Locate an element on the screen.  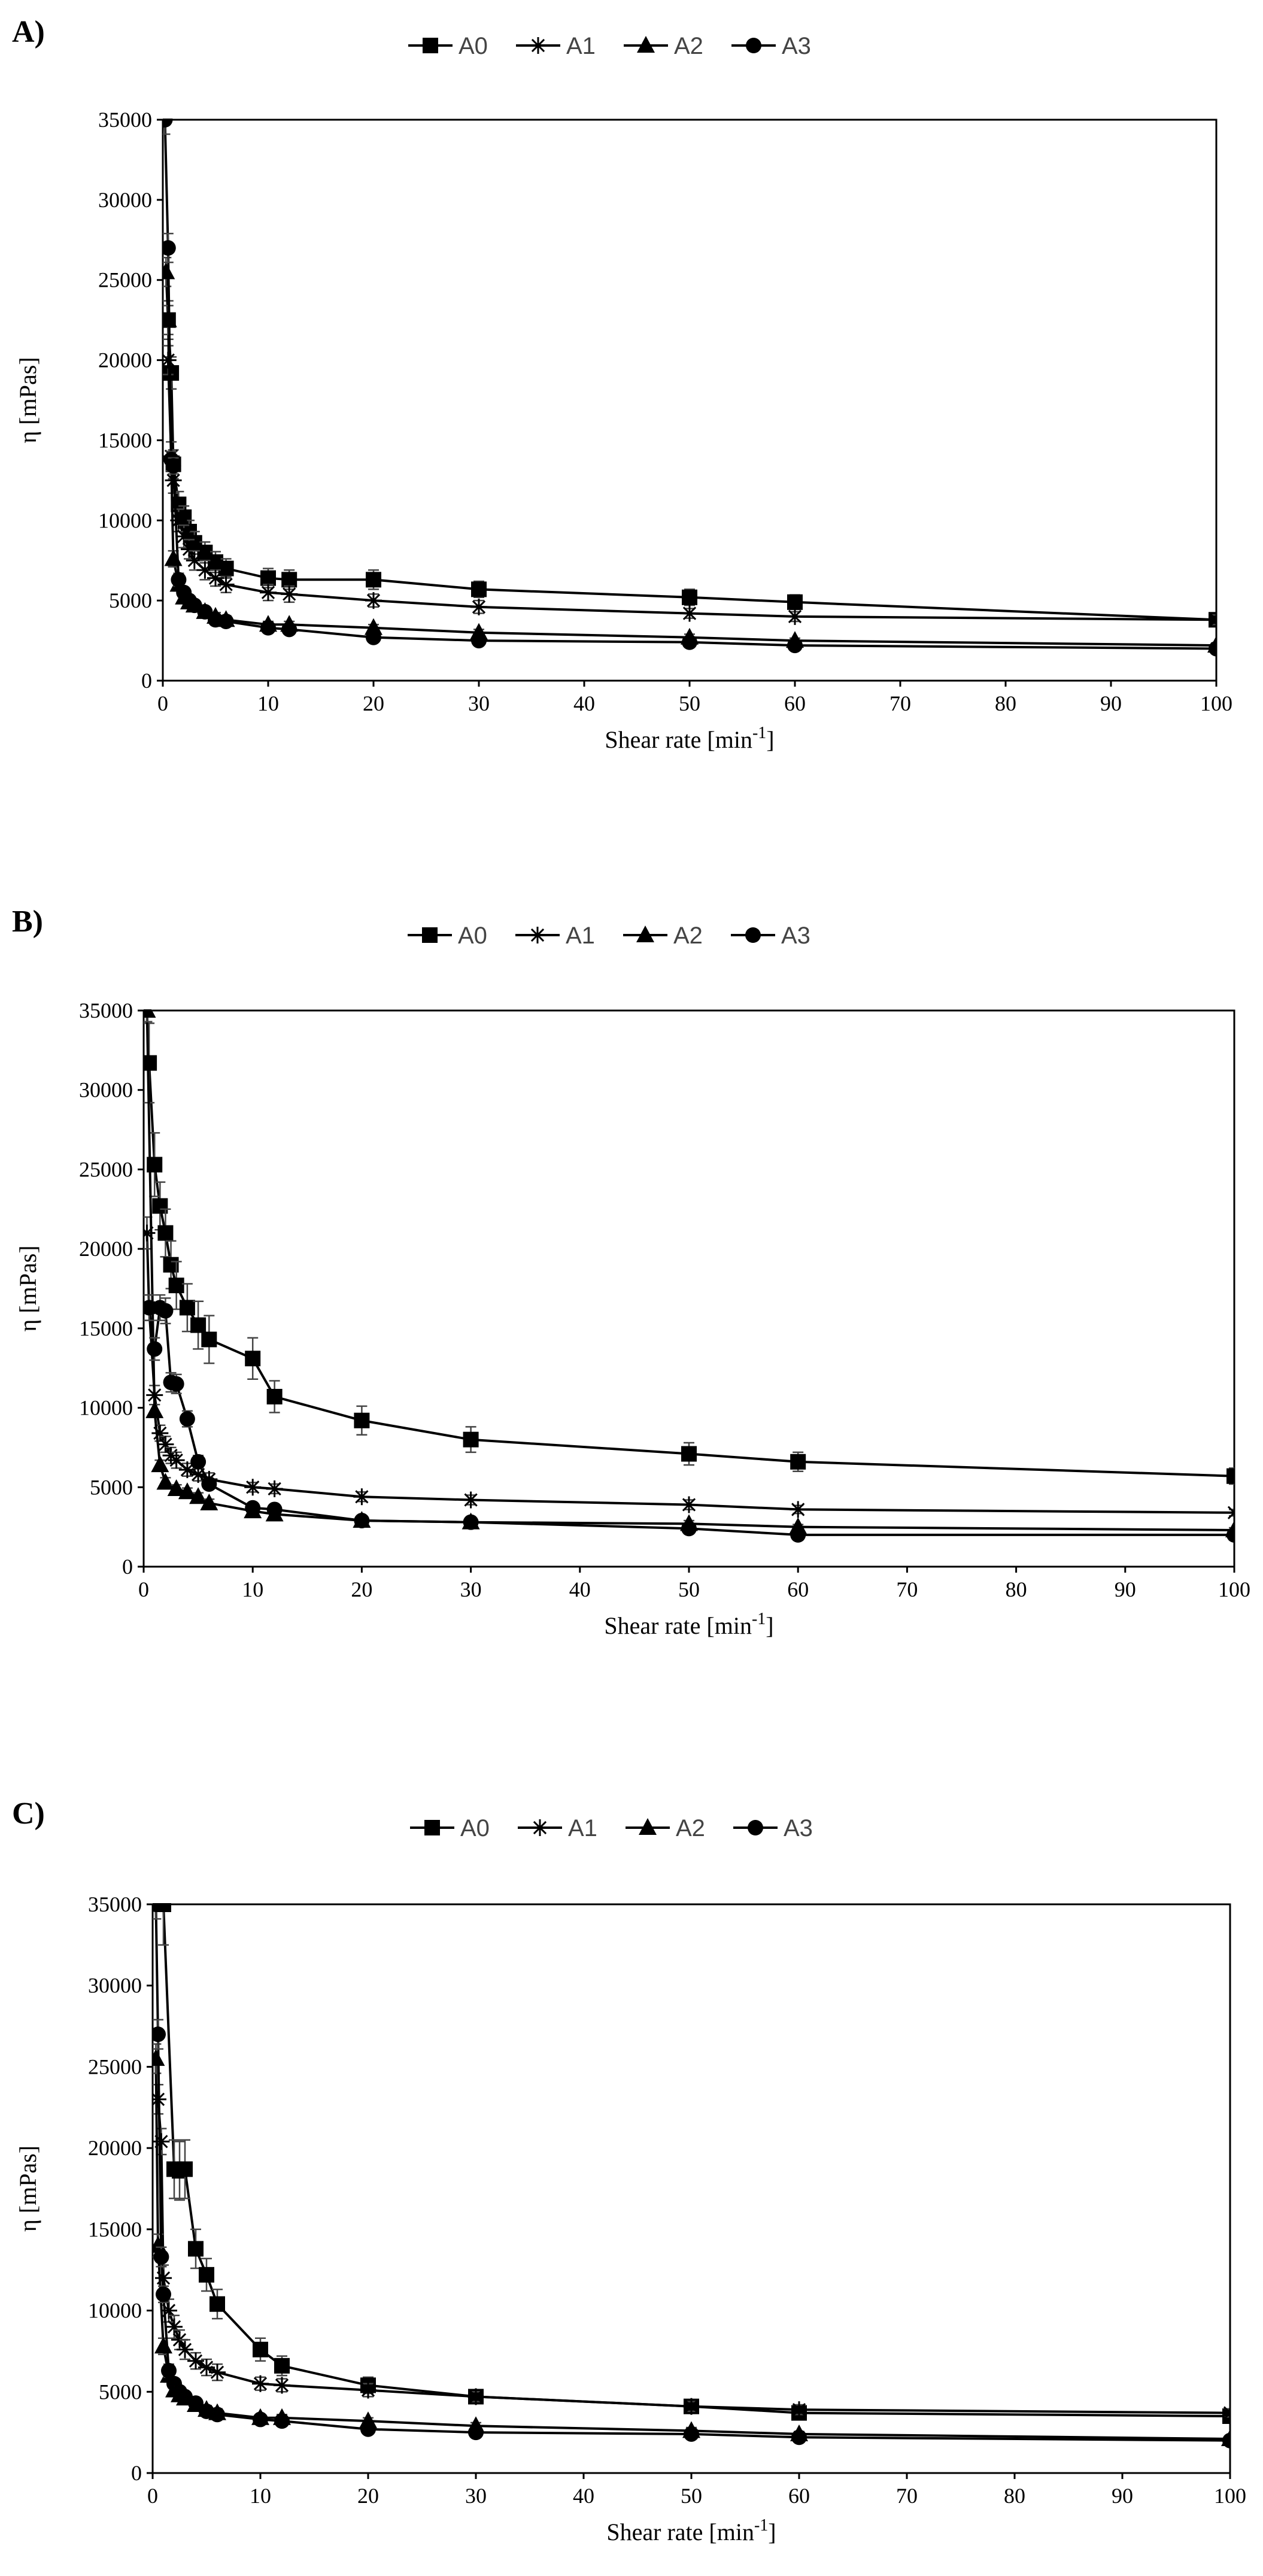
legend-item-a3: A3 is located at coordinates (773, 1828).